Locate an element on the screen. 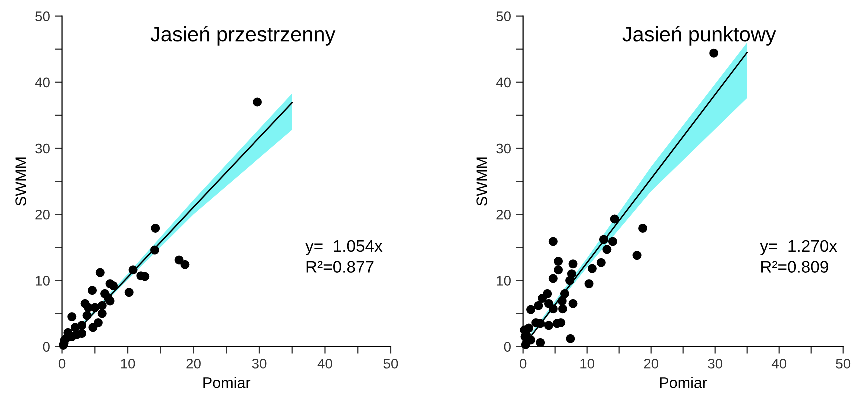 This screenshot has height=408, width=865. chart-title: Jasień przestrzenny is located at coordinates (243, 36).